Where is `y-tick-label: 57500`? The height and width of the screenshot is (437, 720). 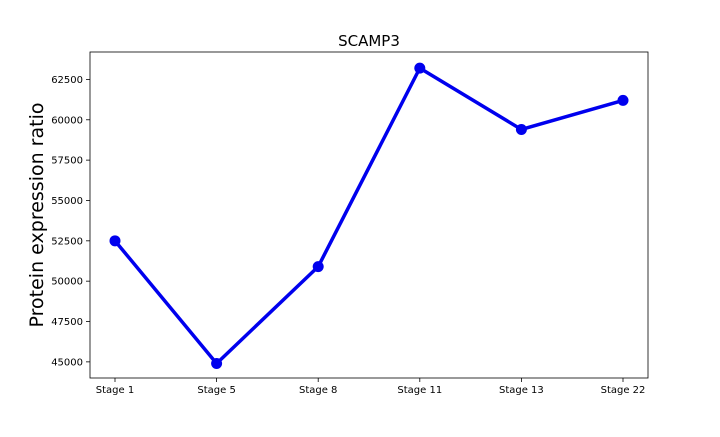
y-tick-label: 57500 is located at coordinates (67, 161).